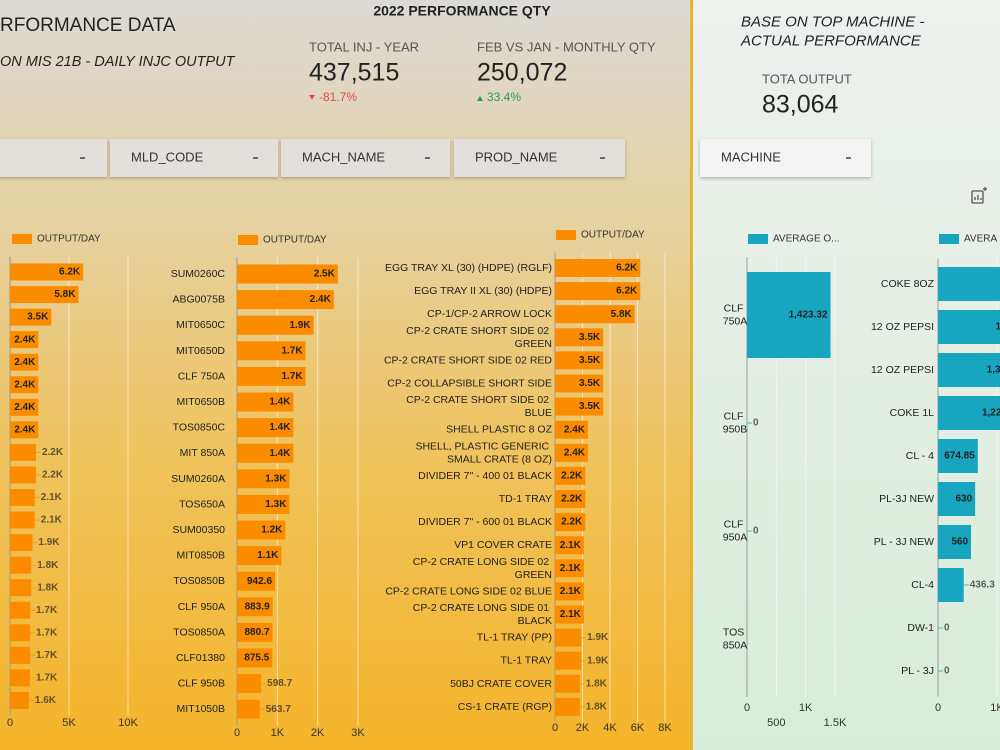 This screenshot has width=1000, height=750. What do you see at coordinates (904, 542) in the screenshot?
I see `category-label: PL - 3J NEW` at bounding box center [904, 542].